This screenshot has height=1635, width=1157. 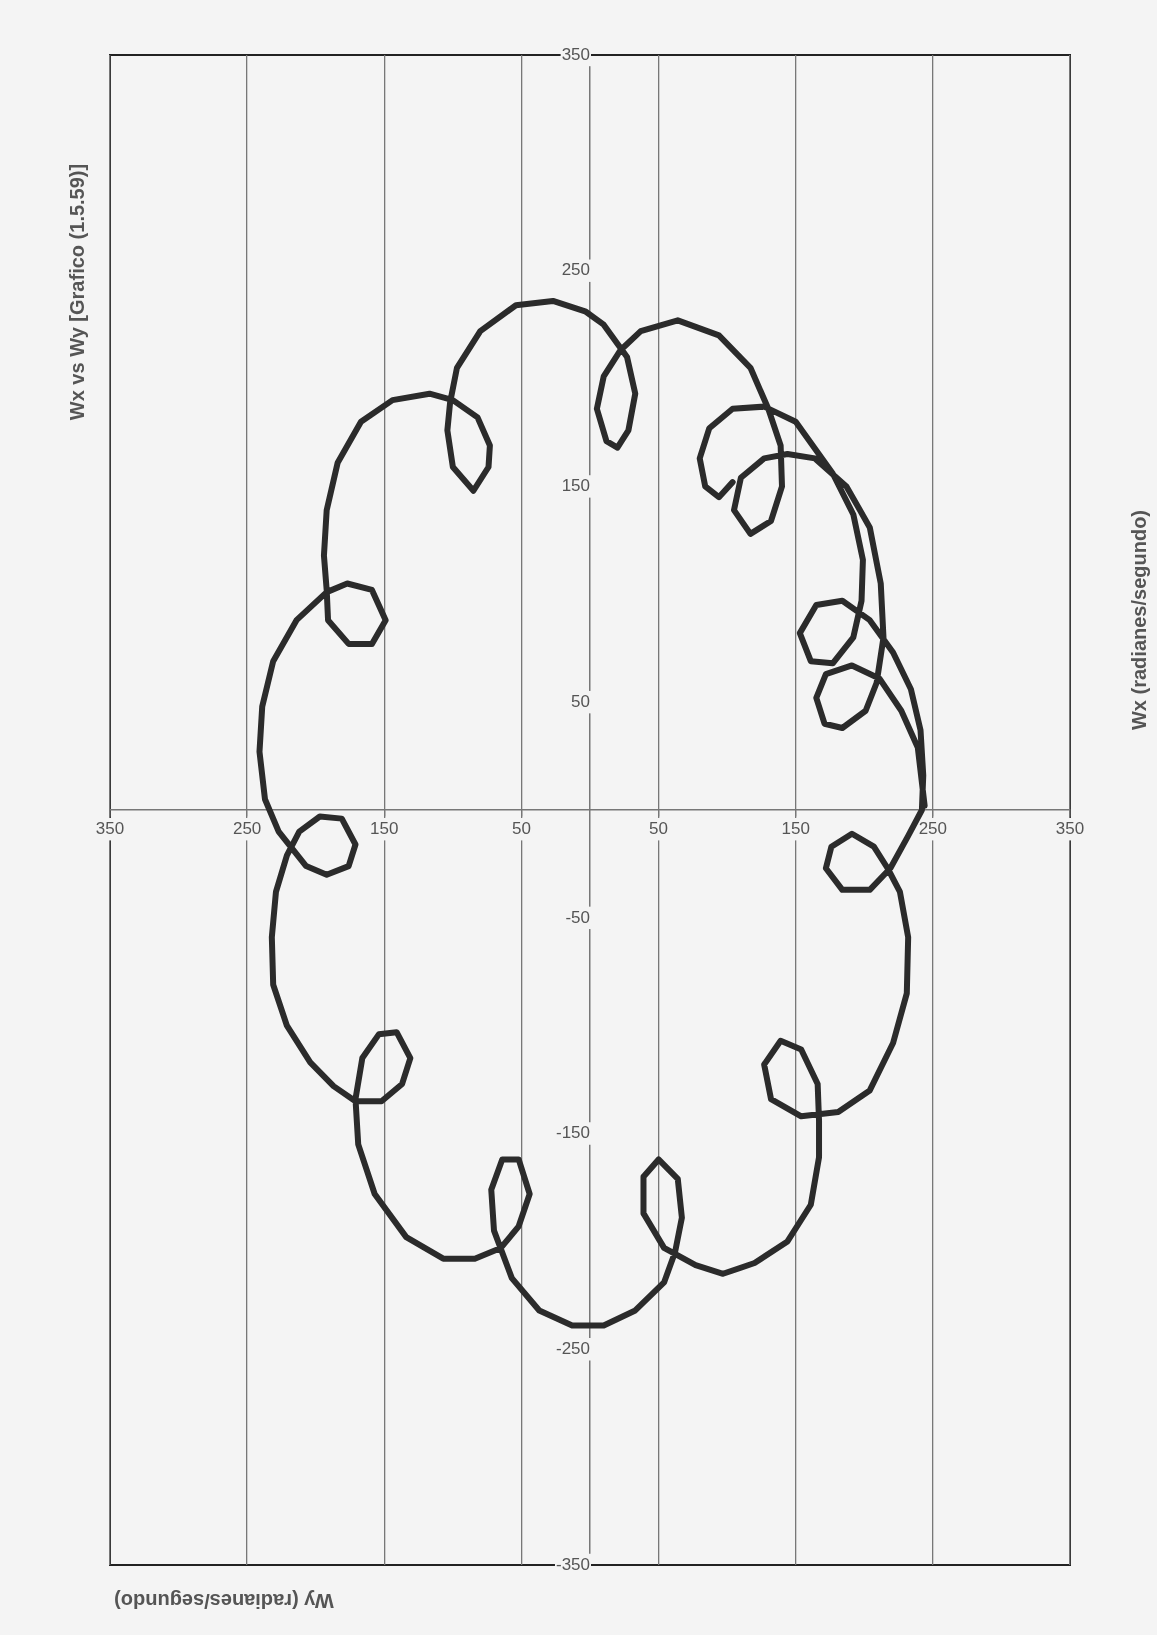 I want to click on y-tick-label: 250, so click(x=575, y=270).